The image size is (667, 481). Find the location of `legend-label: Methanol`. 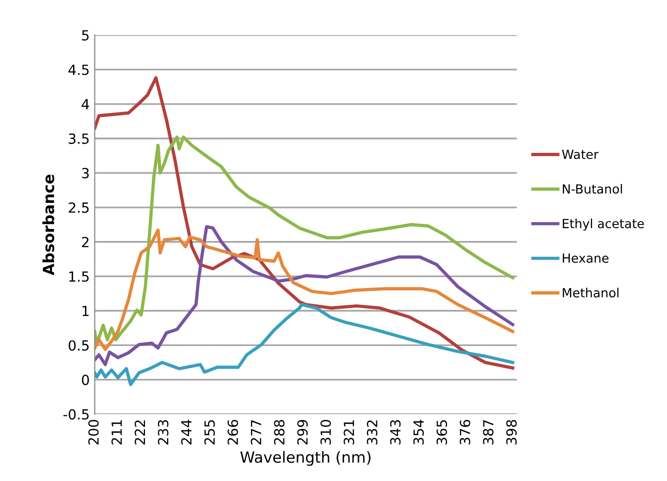

legend-label: Methanol is located at coordinates (590, 293).